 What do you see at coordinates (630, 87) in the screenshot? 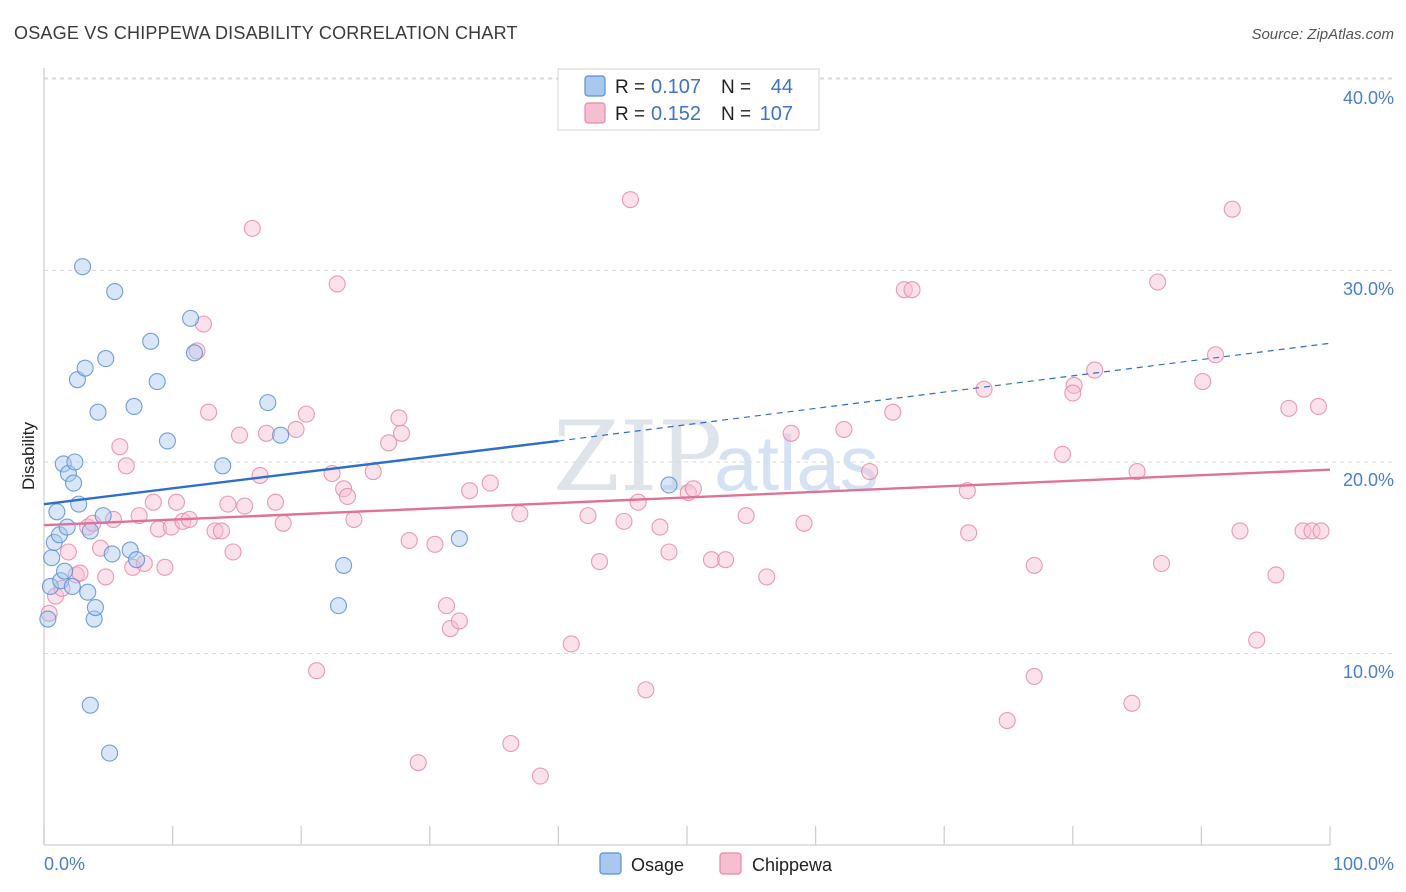
I see `legend-osage-r-label: R =` at bounding box center [630, 87].